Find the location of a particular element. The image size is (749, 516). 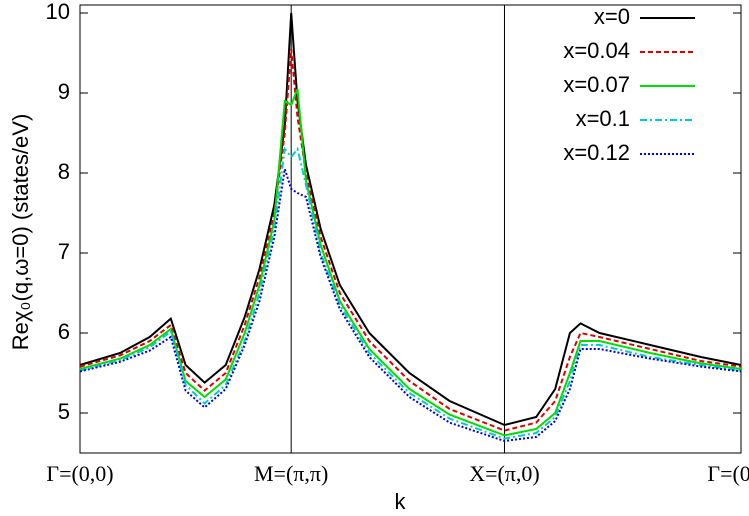

y-tick-label: 7 is located at coordinates (64, 251).